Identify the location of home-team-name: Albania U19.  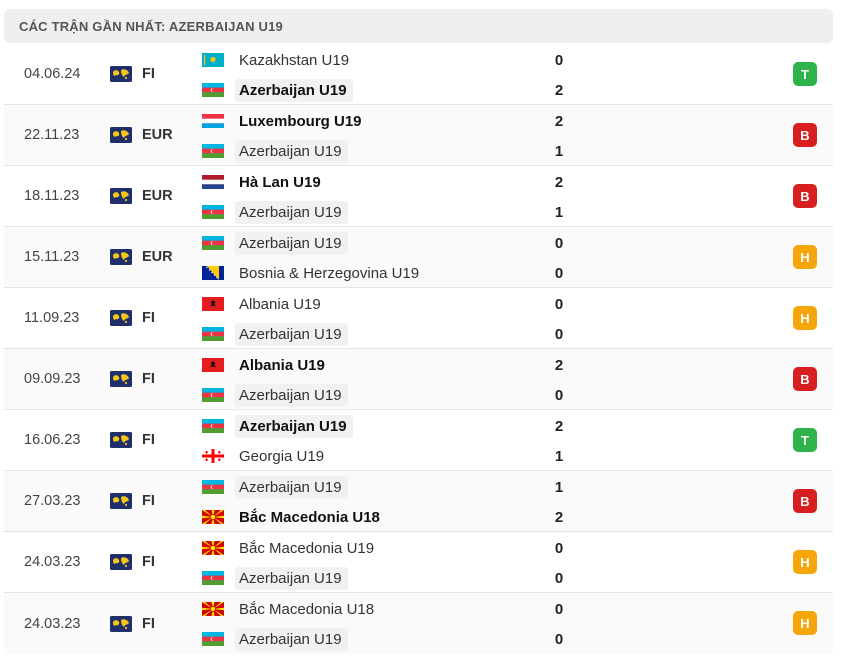
(282, 365).